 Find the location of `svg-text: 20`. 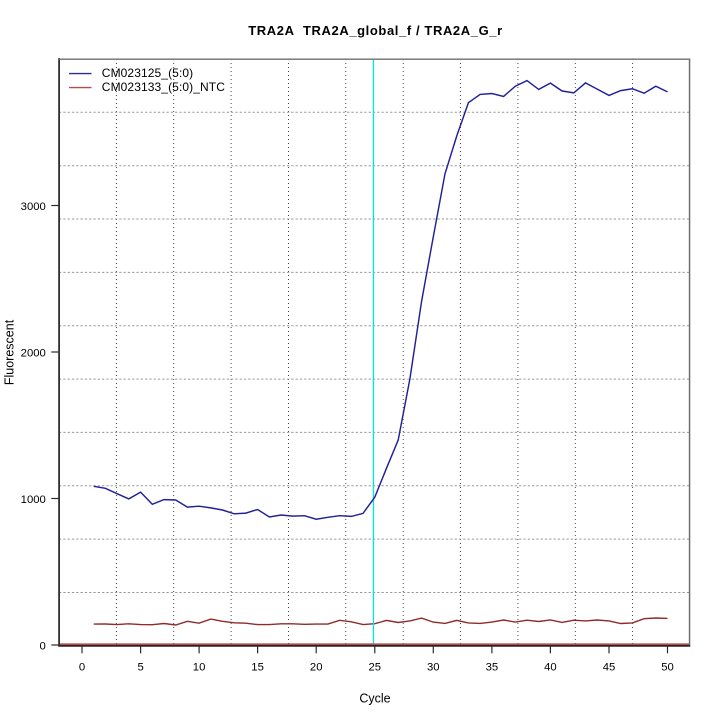

svg-text: 20 is located at coordinates (316, 668).